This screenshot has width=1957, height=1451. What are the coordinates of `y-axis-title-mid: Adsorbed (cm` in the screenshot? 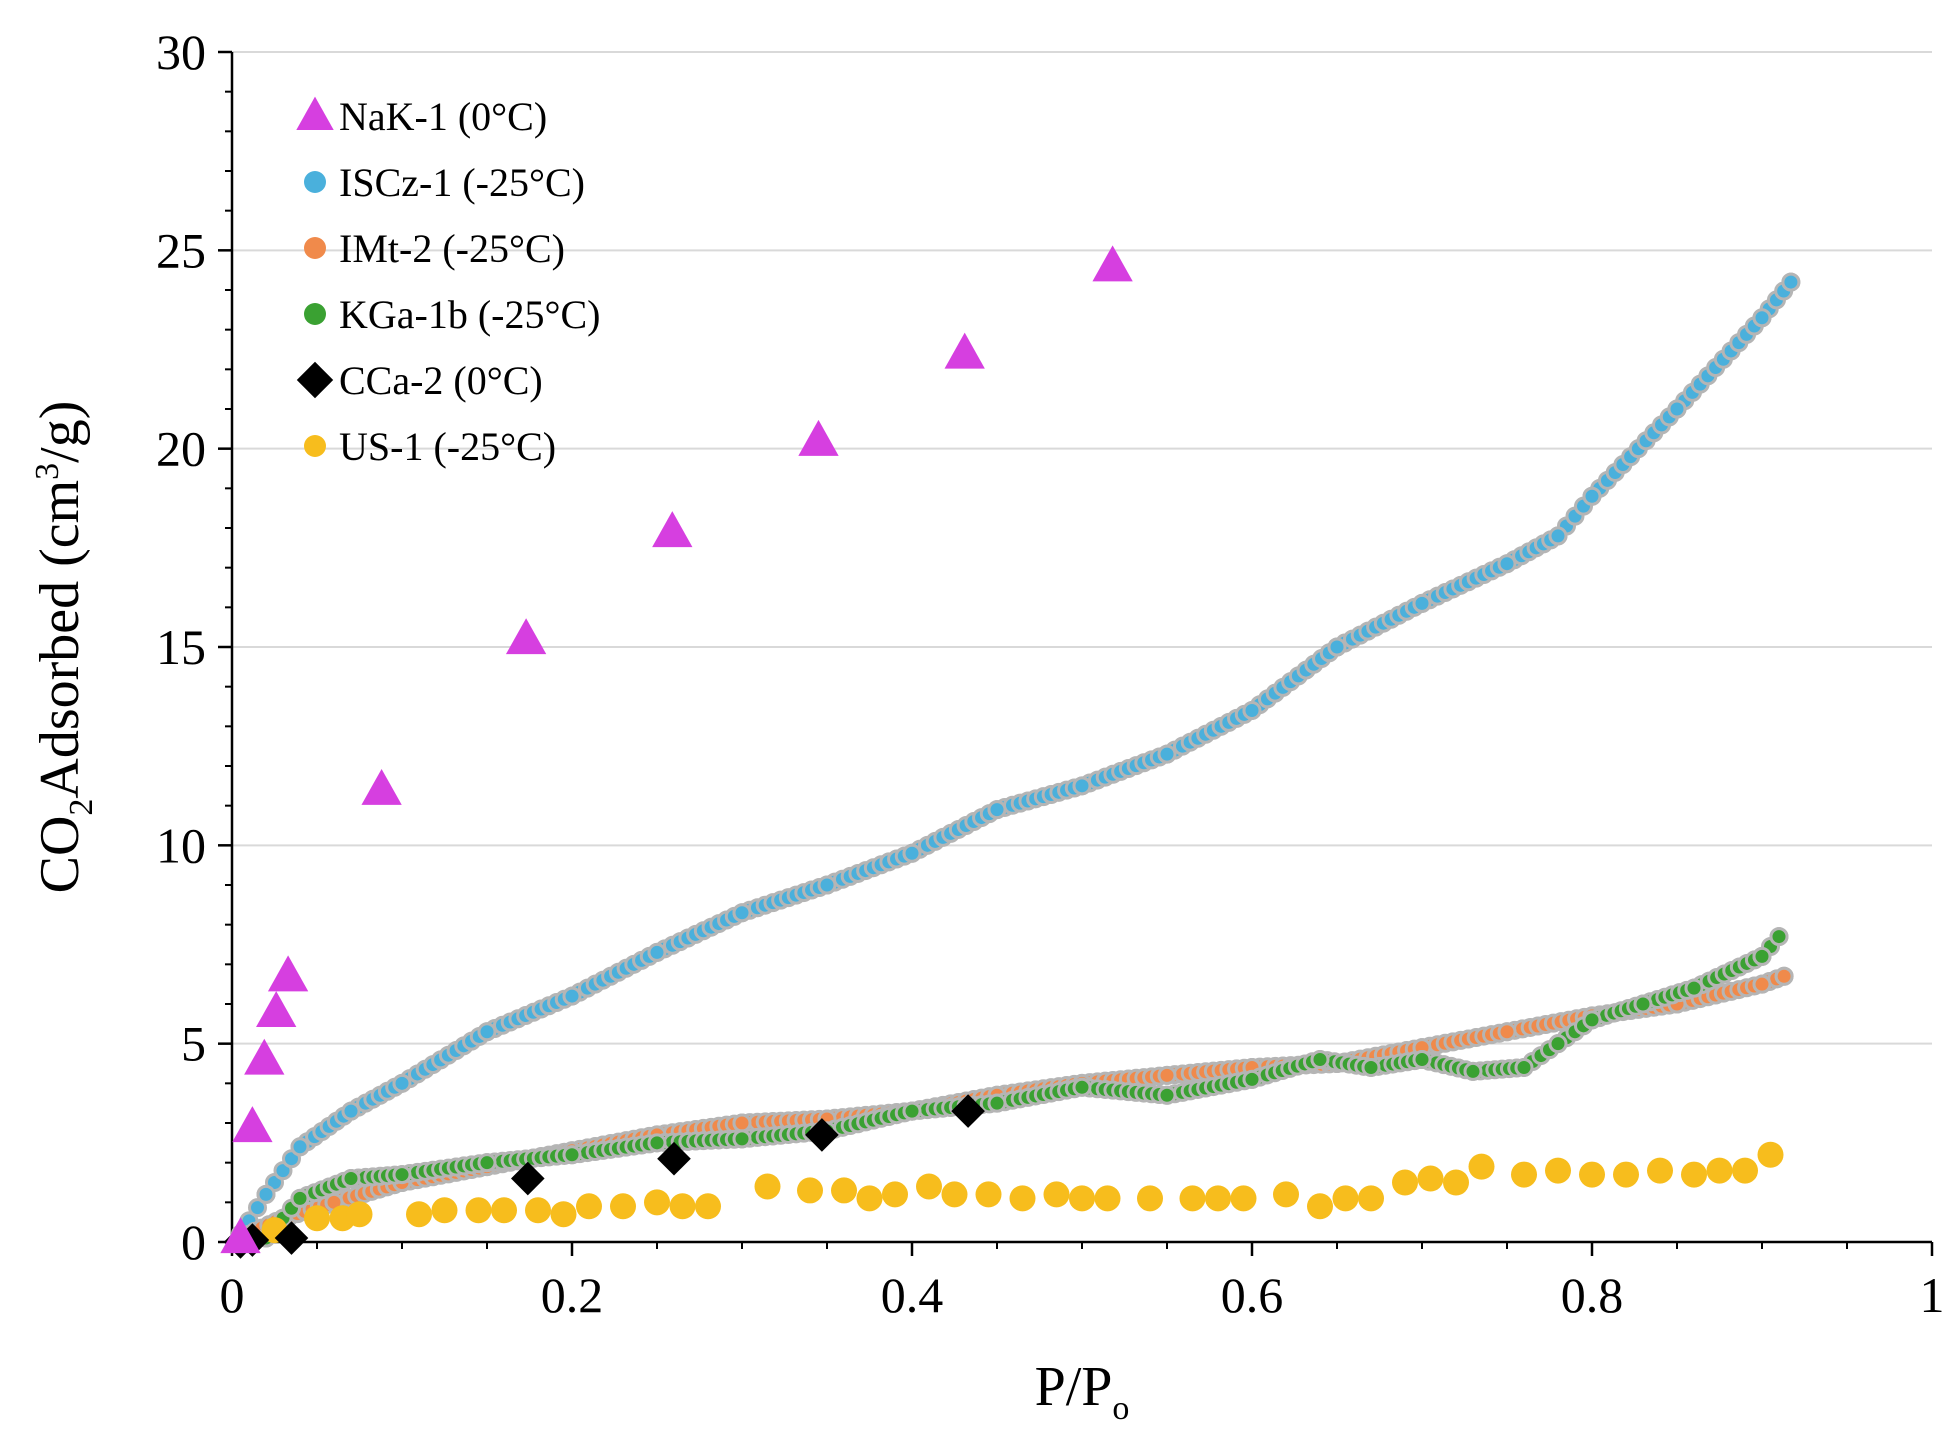 It's located at (60, 639).